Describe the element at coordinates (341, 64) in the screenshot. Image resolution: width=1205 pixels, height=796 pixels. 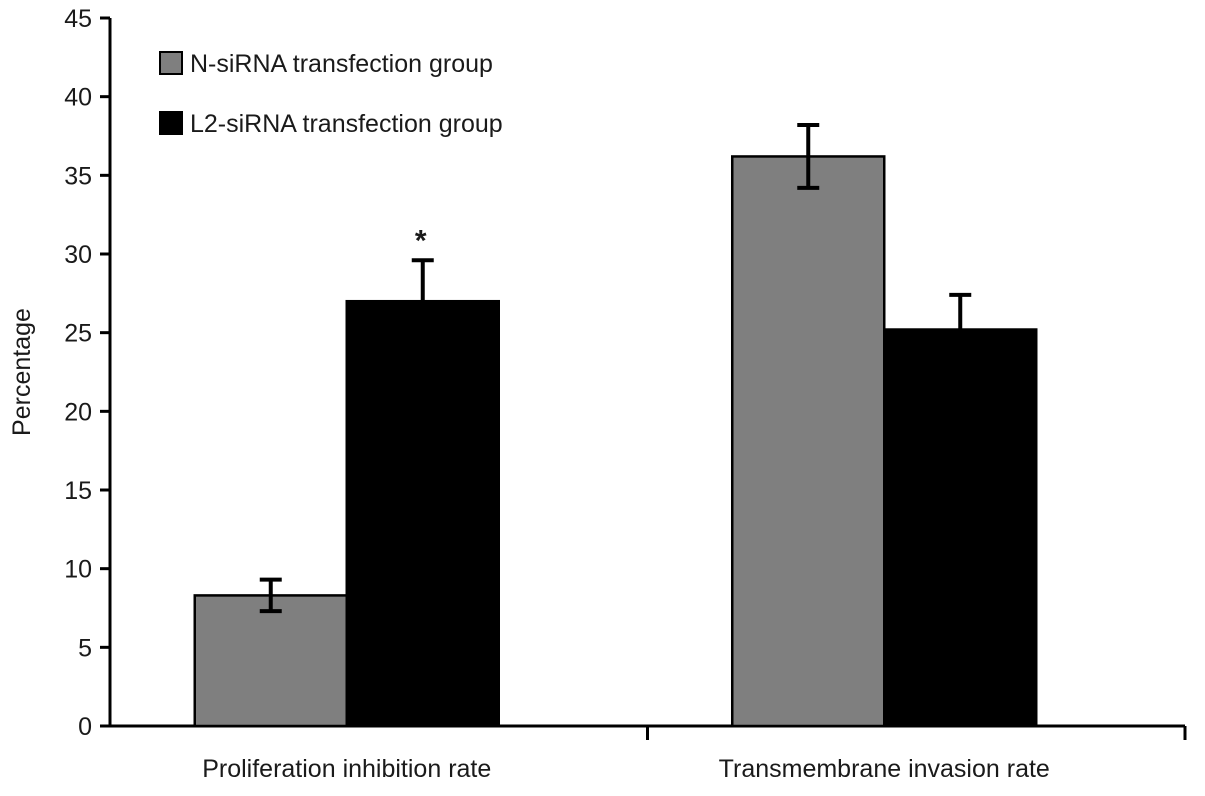
I see `legend-label-0: N-siRNA transfection group` at that location.